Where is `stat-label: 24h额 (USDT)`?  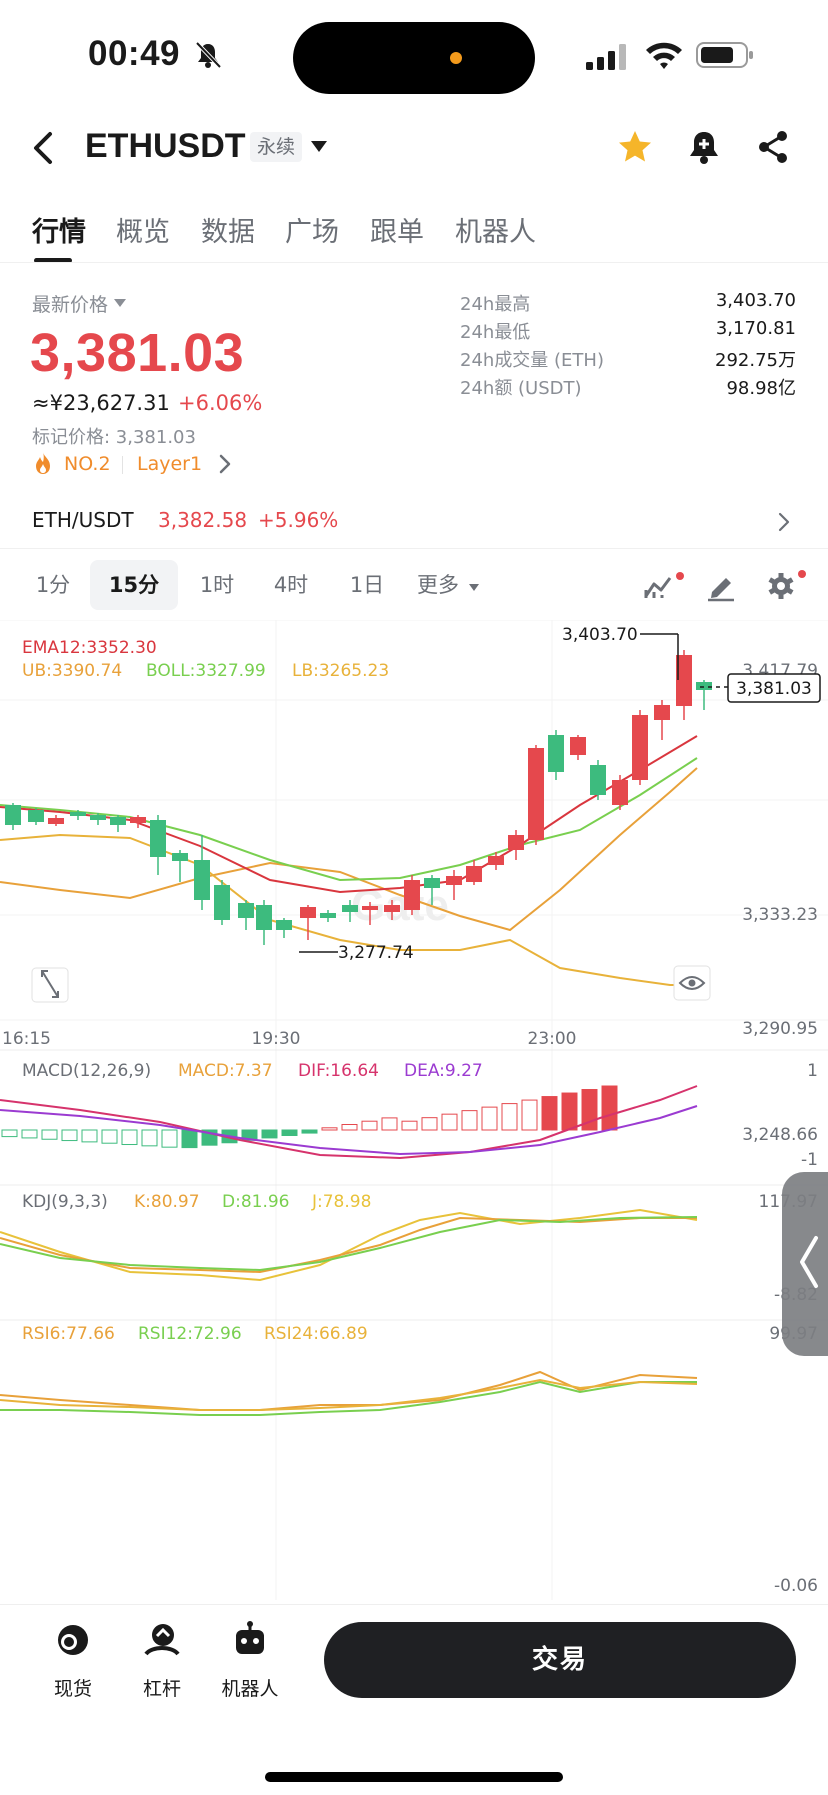 stat-label: 24h额 (USDT) is located at coordinates (521, 388).